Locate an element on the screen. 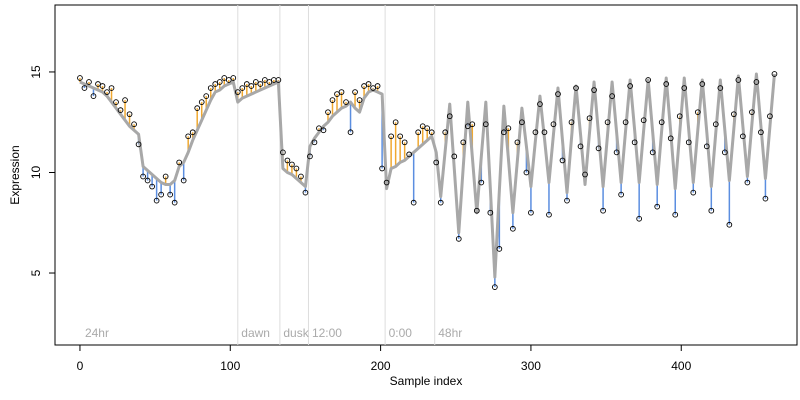 The height and width of the screenshot is (400, 800). y-tick-label: 5 is located at coordinates (36, 272).